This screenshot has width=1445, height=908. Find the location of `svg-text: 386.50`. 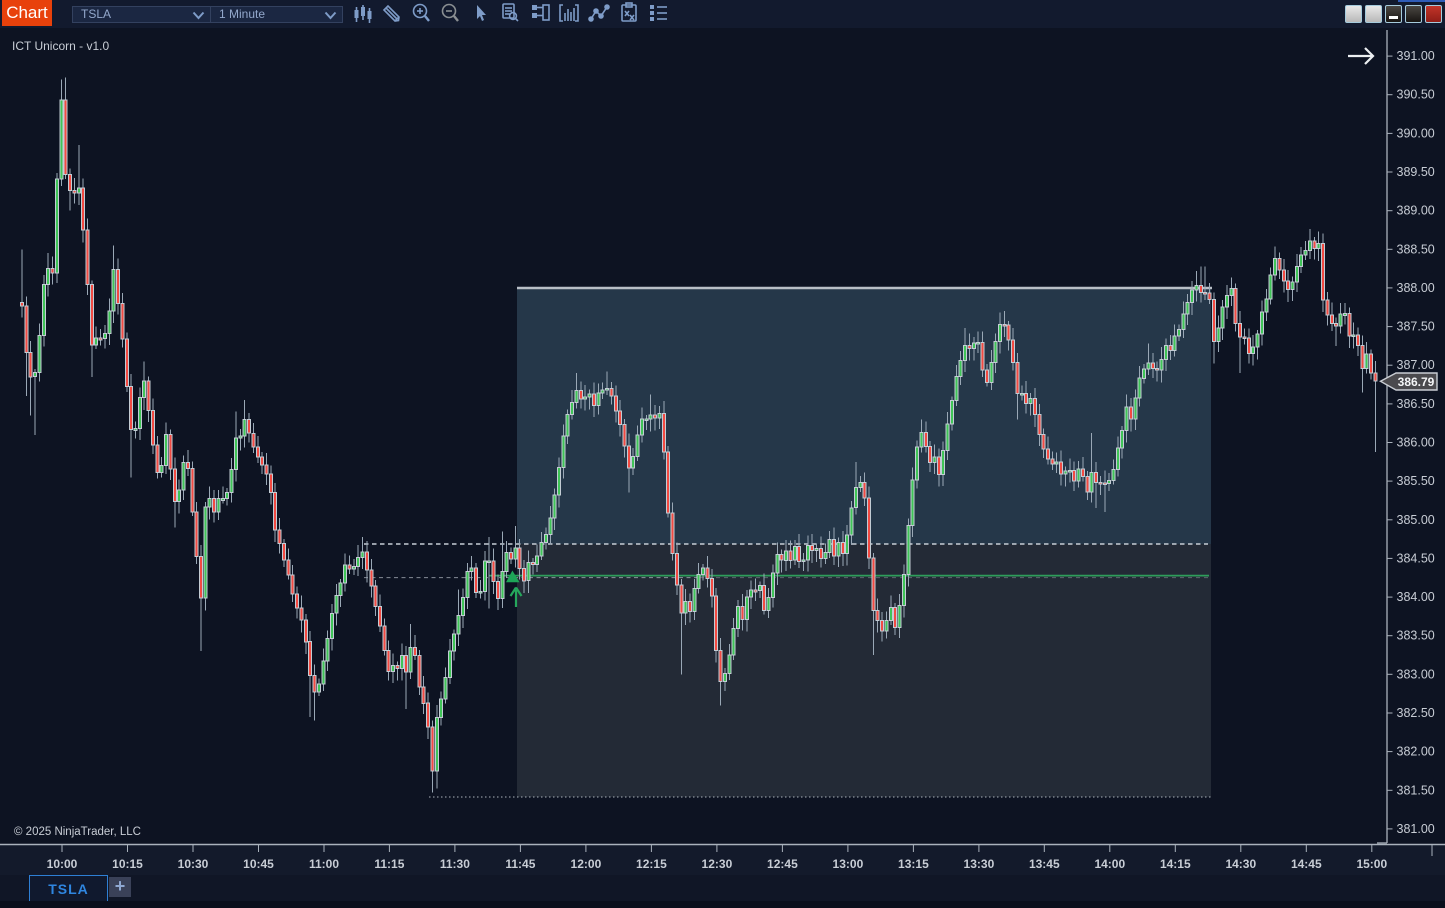

svg-text: 386.50 is located at coordinates (1416, 404).